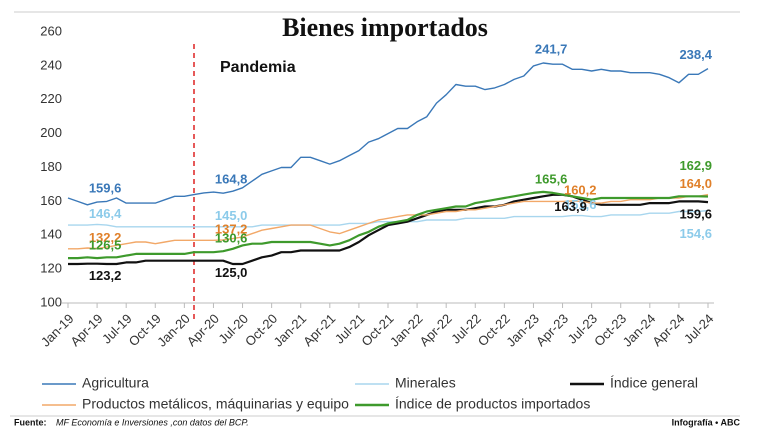  What do you see at coordinates (105, 237) in the screenshot?
I see `value-label: 132,2` at bounding box center [105, 237].